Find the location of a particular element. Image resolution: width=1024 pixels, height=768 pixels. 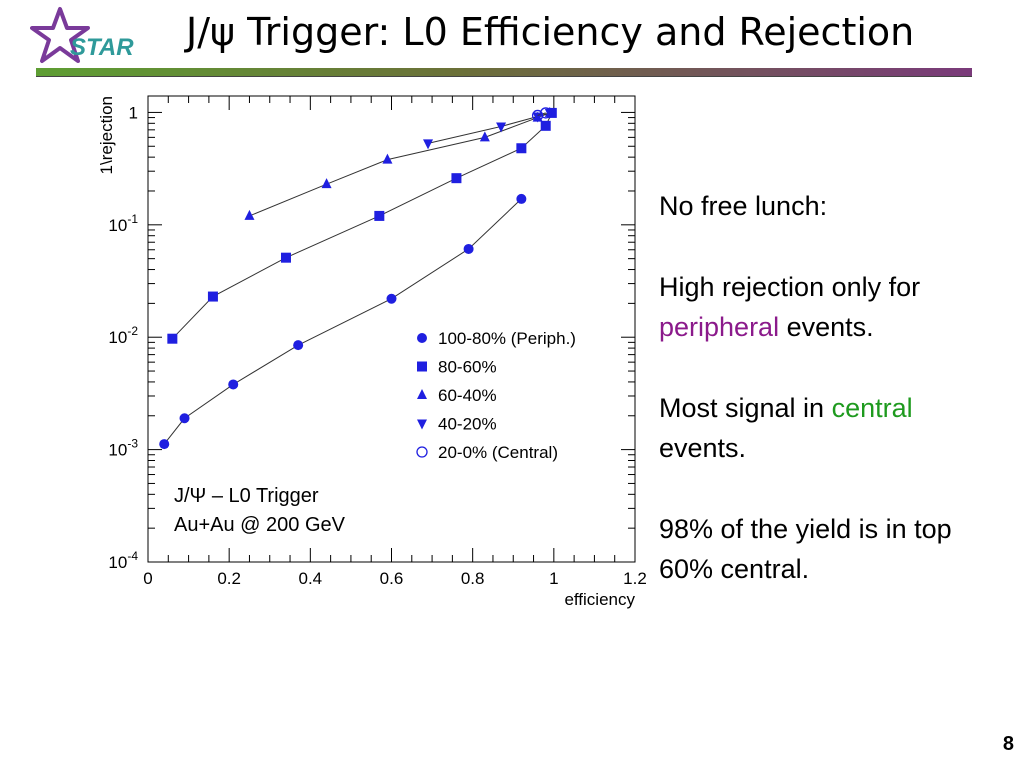

legend-label: 40-20% is located at coordinates (467, 424).